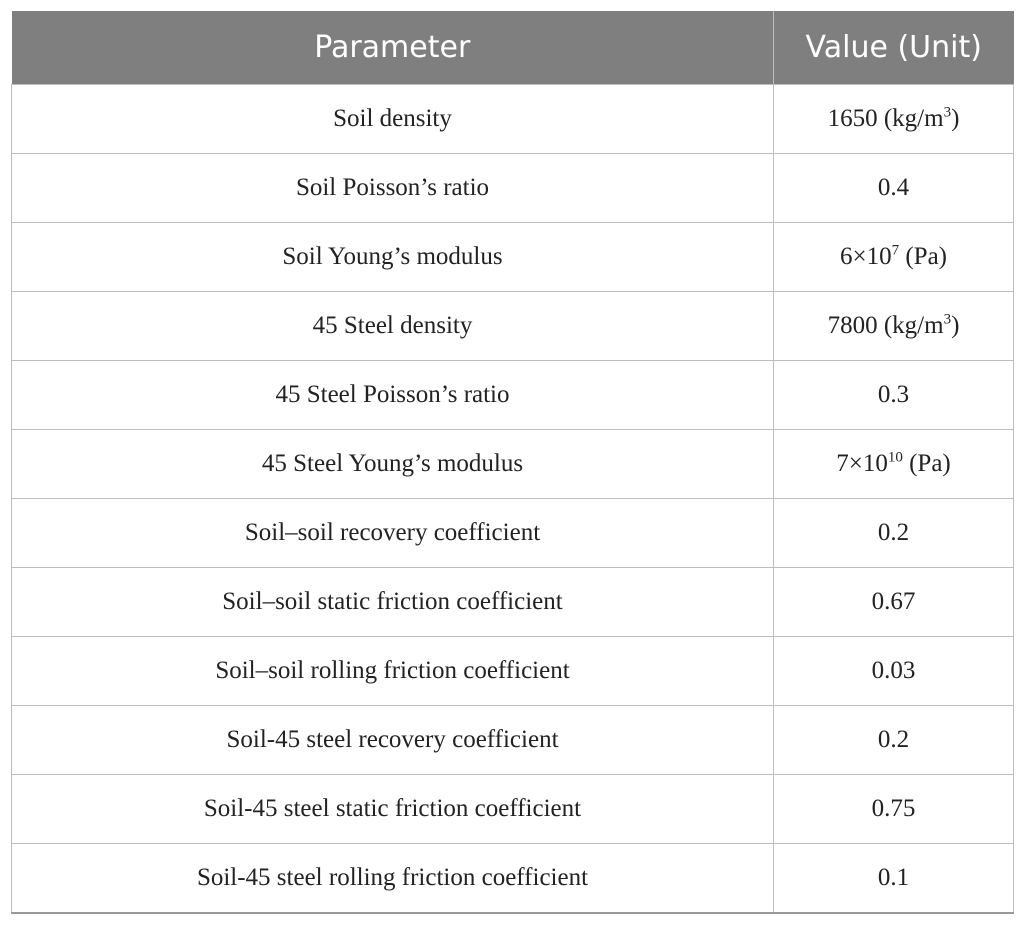 The height and width of the screenshot is (926, 1025). I want to click on value-text: 0.75, so click(893, 808).